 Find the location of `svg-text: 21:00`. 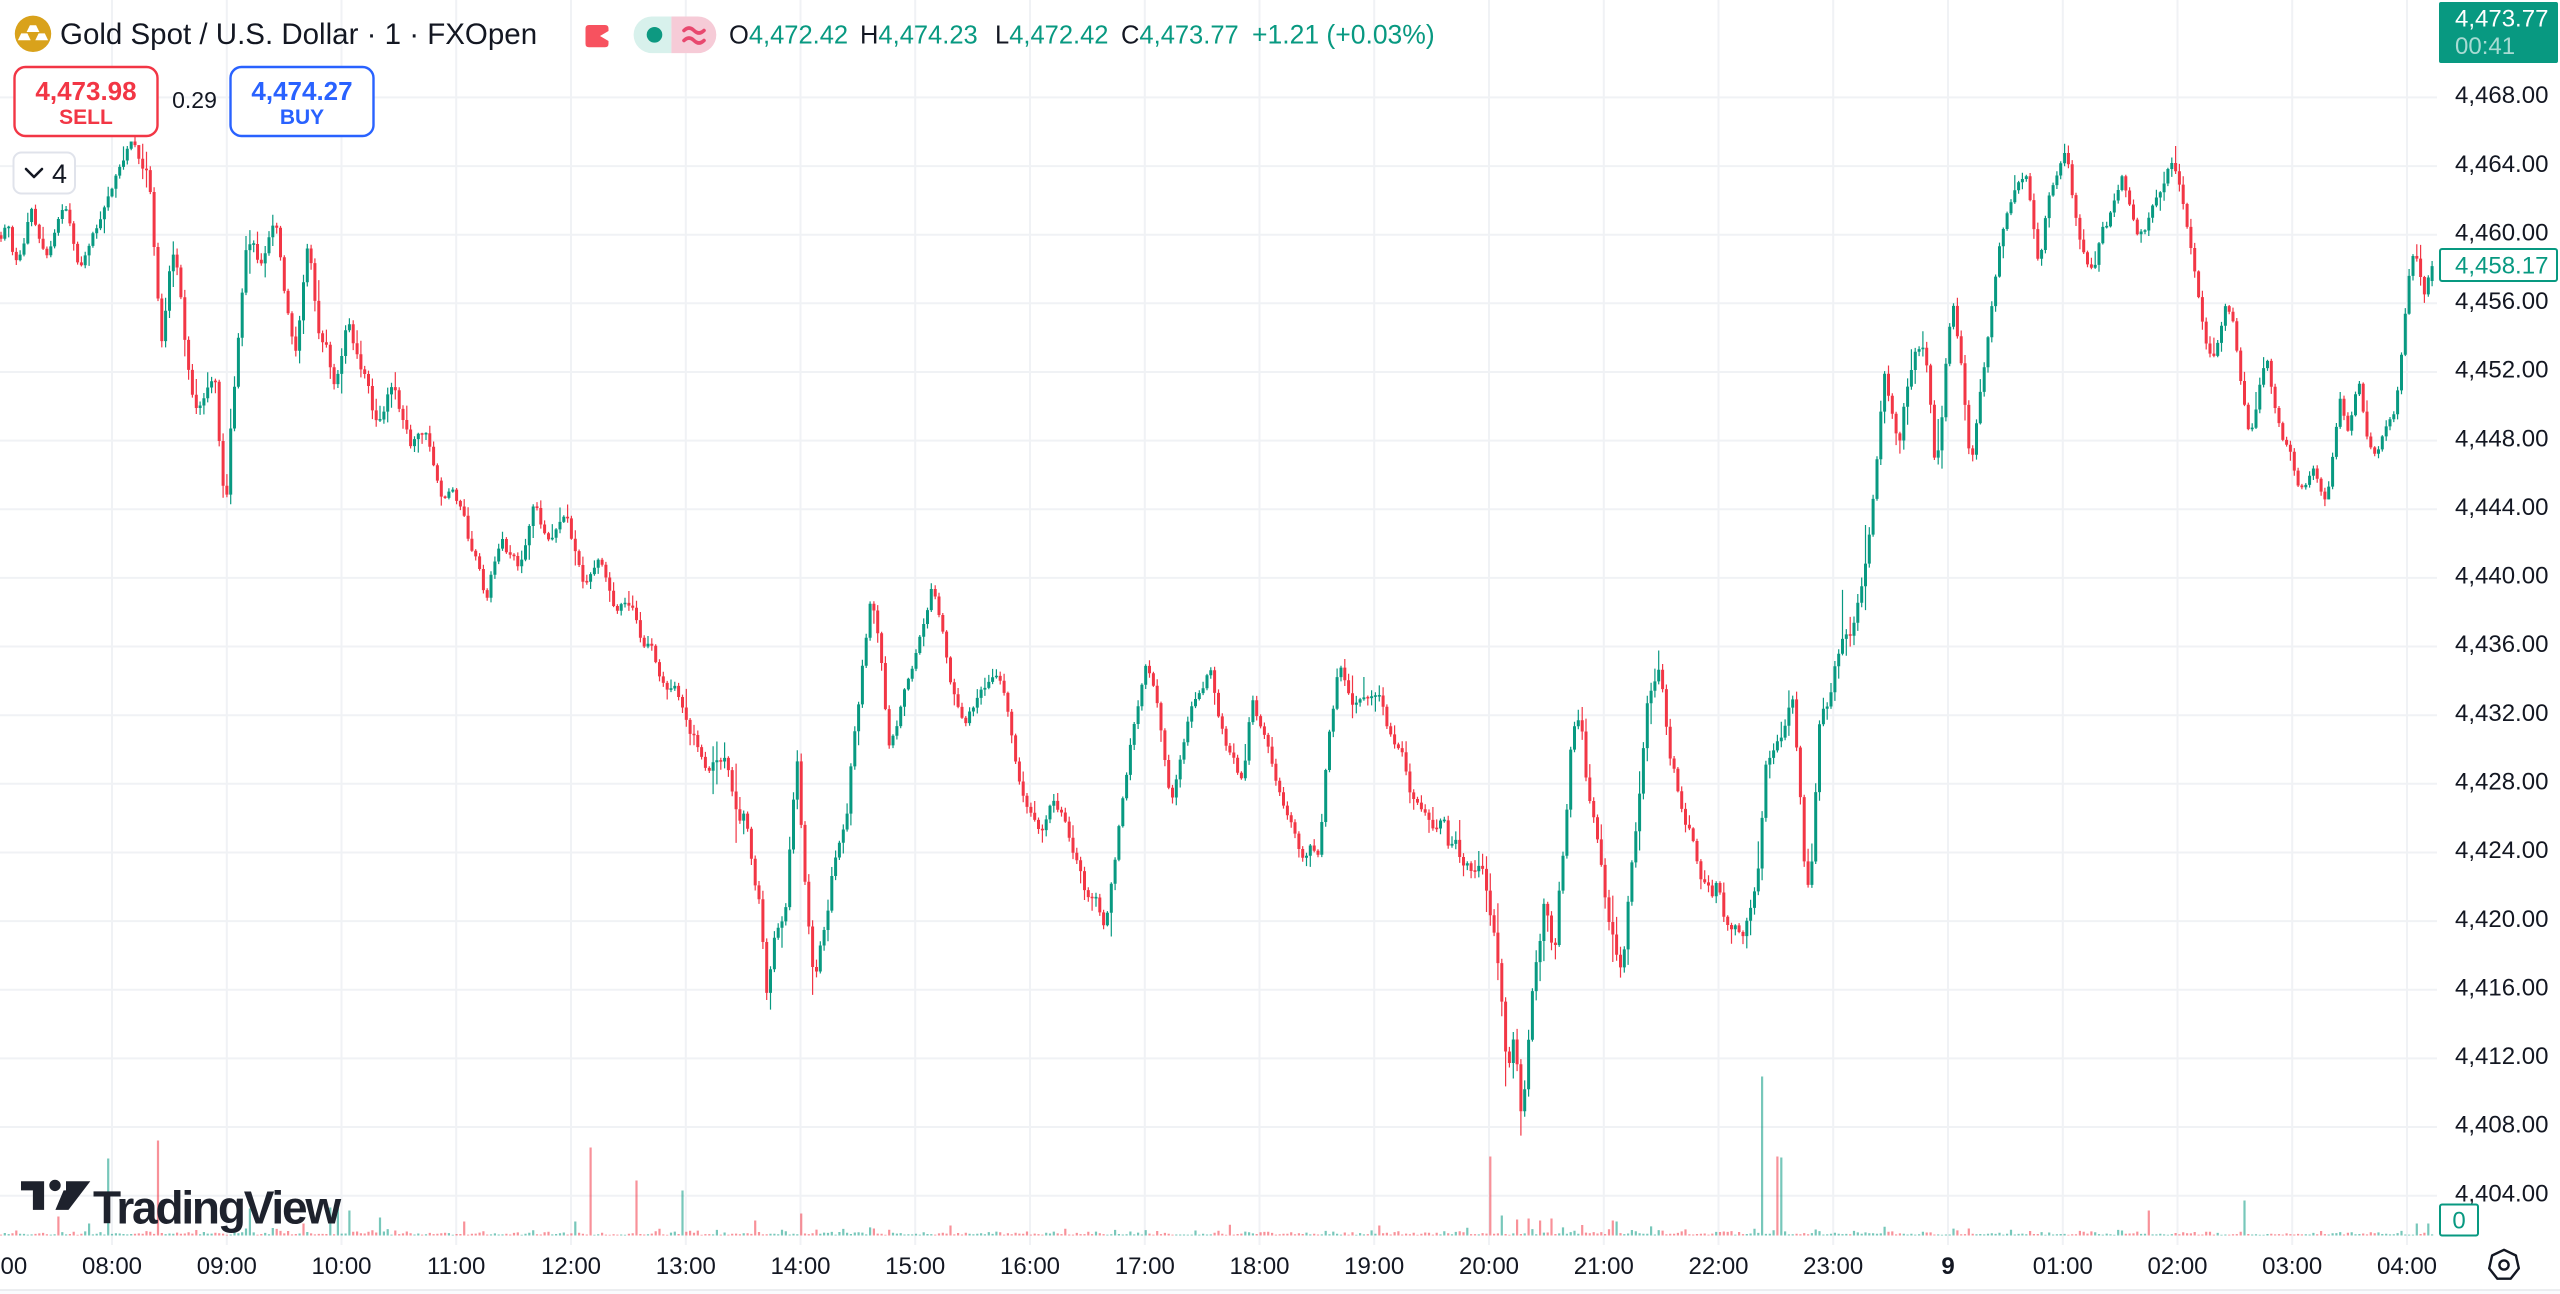

svg-text: 21:00 is located at coordinates (1604, 1266).